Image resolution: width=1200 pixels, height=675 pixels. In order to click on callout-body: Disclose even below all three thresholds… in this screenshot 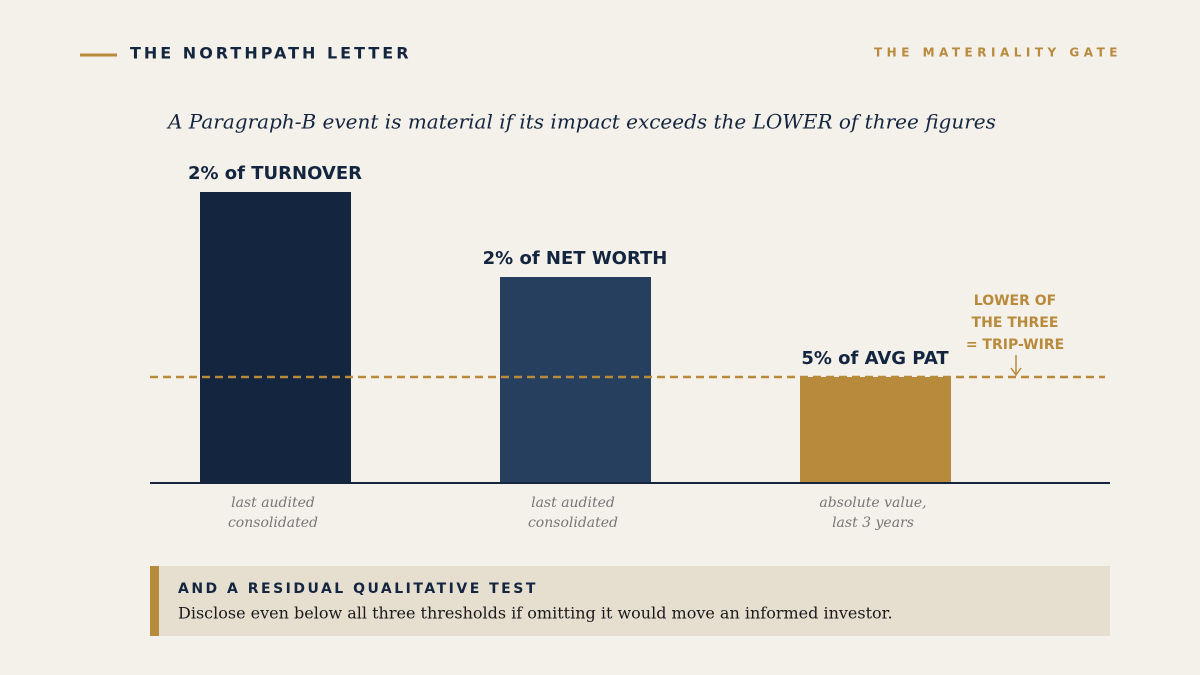, I will do `click(535, 613)`.